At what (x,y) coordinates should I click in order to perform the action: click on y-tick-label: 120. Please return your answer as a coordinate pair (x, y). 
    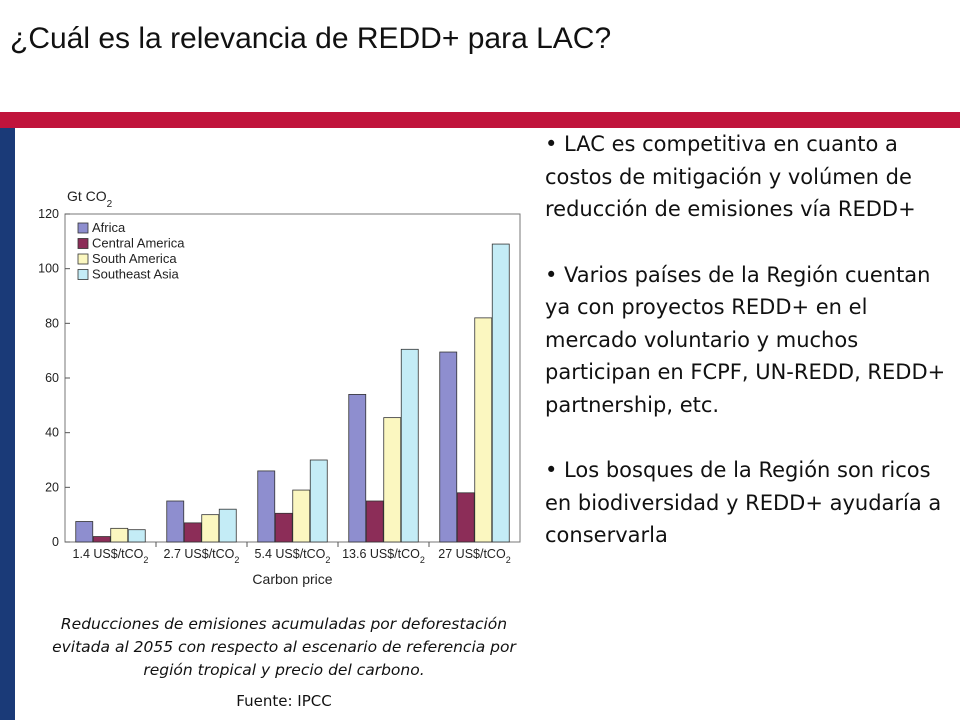
    Looking at the image, I should click on (48, 214).